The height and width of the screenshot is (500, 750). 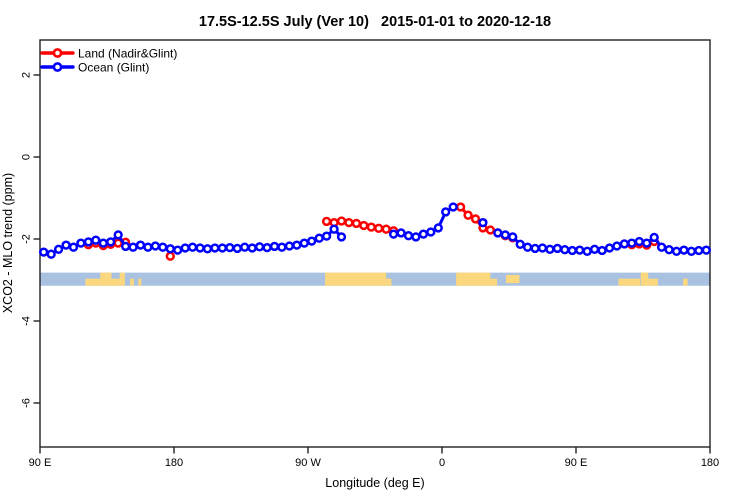 What do you see at coordinates (113, 68) in the screenshot?
I see `legend-ocean-label: Ocean (Glint)` at bounding box center [113, 68].